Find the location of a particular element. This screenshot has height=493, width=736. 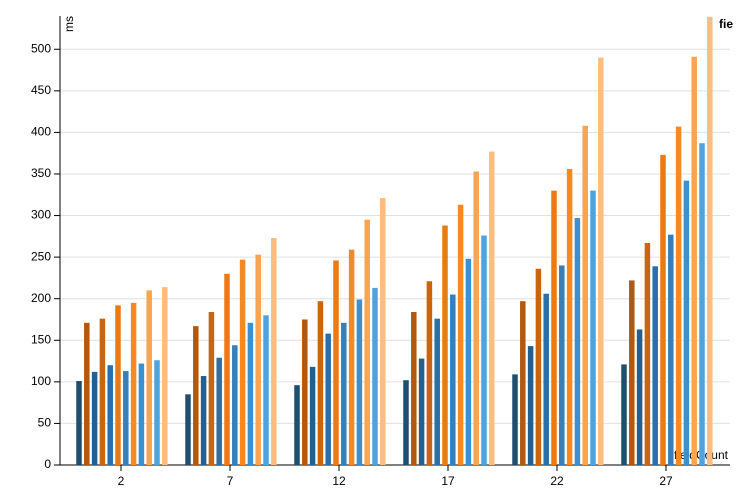

x-tick-label: 17 is located at coordinates (448, 481).